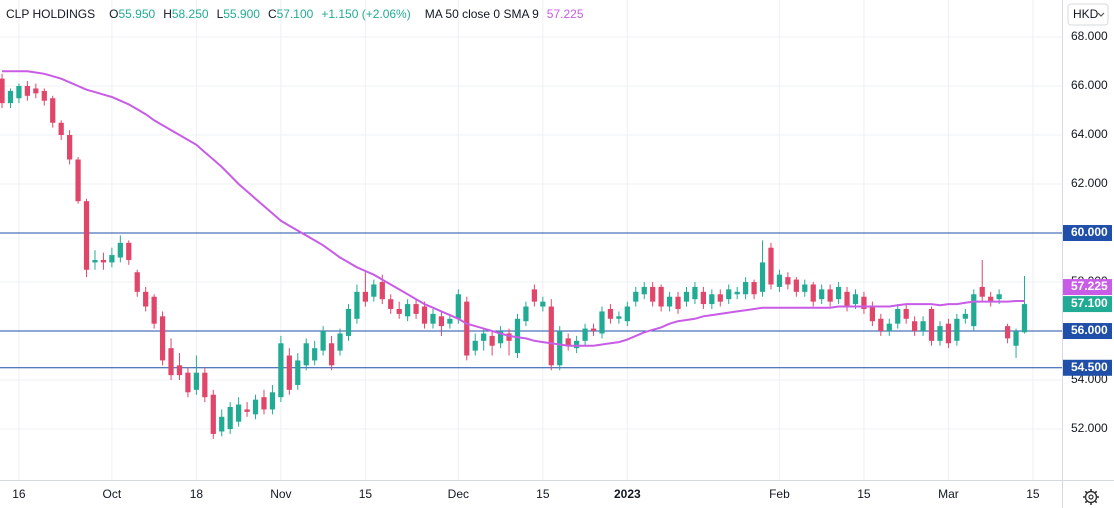 The width and height of the screenshot is (1114, 508). I want to click on horizontal-line-label: 56.000, so click(1089, 330).